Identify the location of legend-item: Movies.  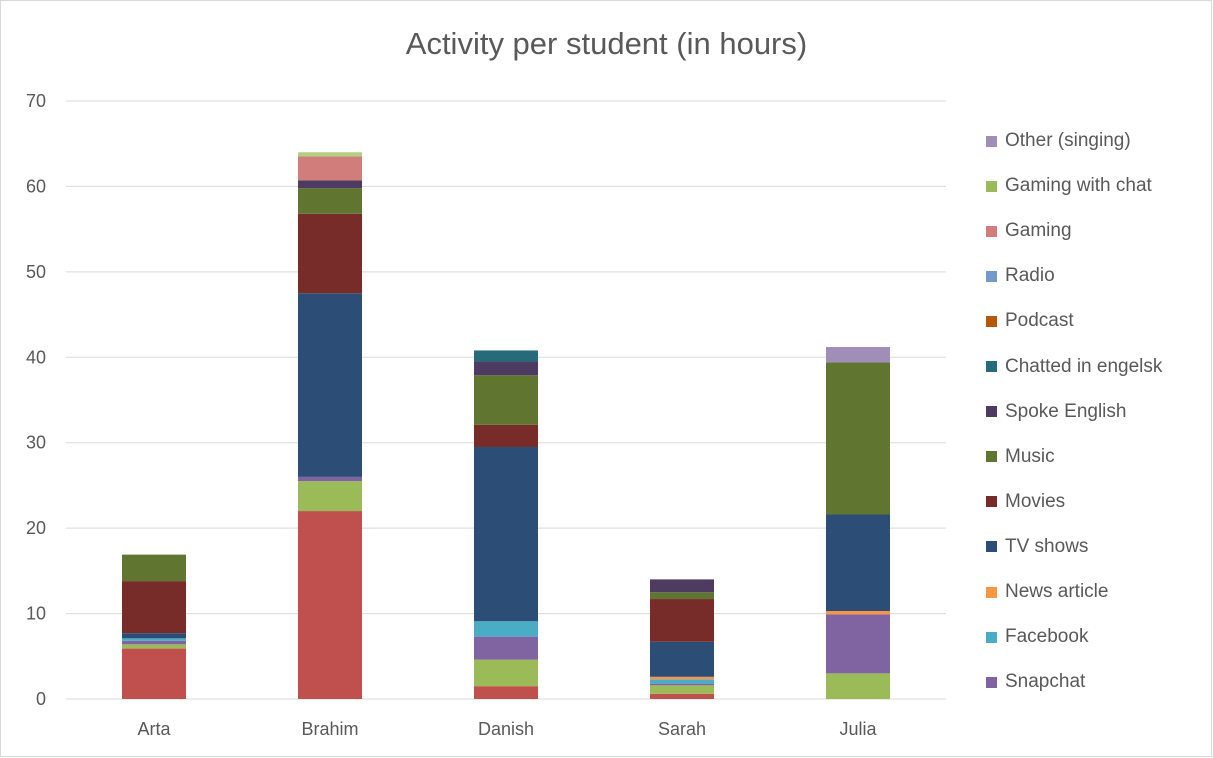
(1025, 502).